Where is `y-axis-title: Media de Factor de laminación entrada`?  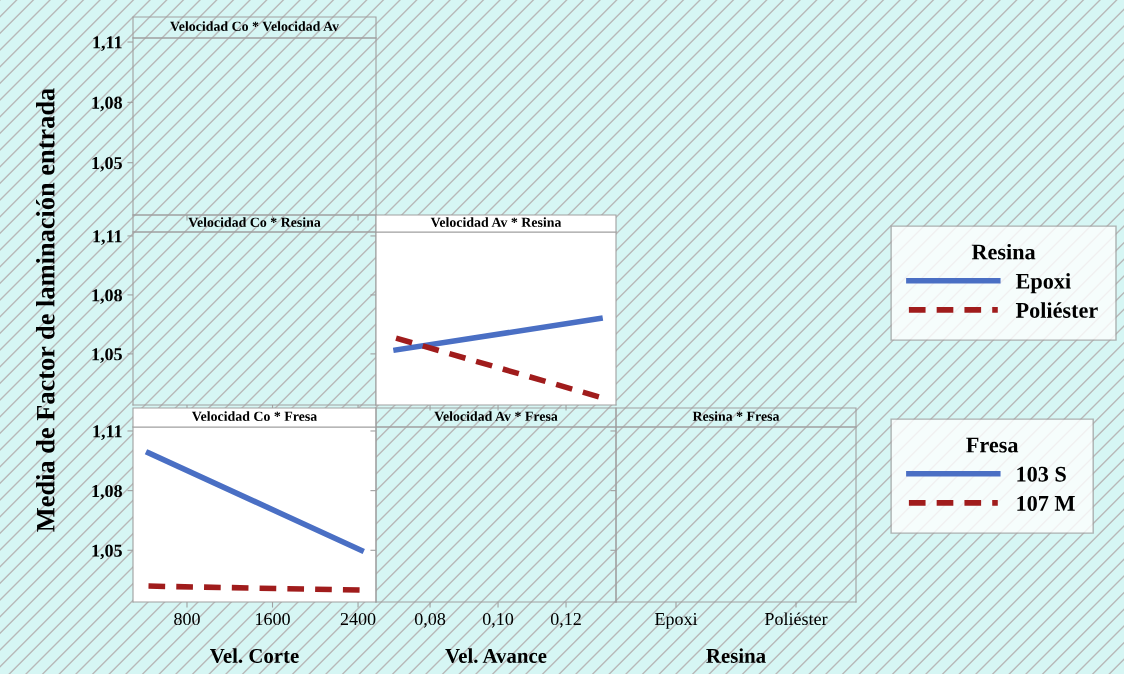
y-axis-title: Media de Factor de laminación entrada is located at coordinates (45, 310).